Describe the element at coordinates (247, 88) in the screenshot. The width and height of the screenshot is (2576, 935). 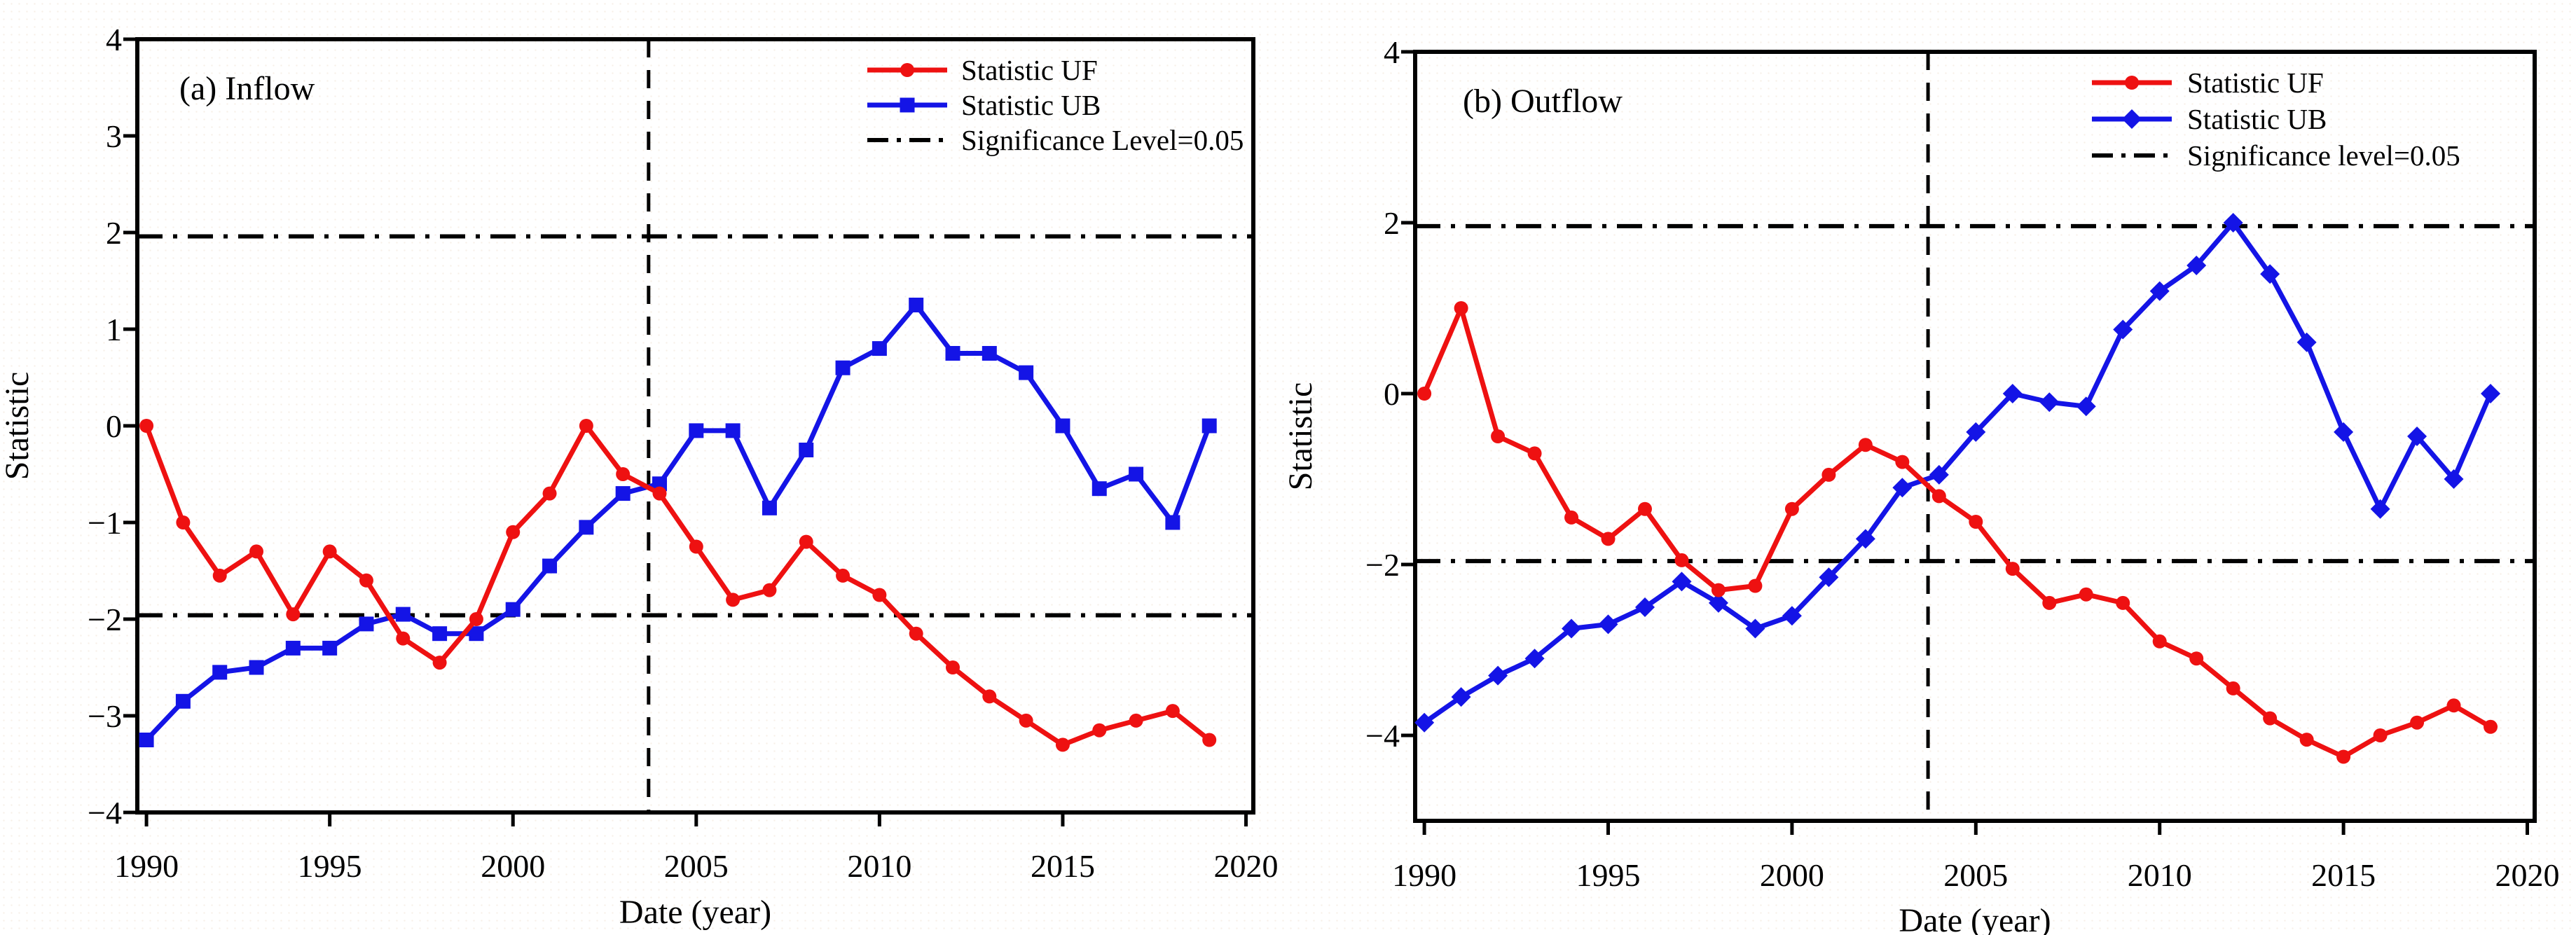
I see `inflow-panel-title: (a) Inflow` at that location.